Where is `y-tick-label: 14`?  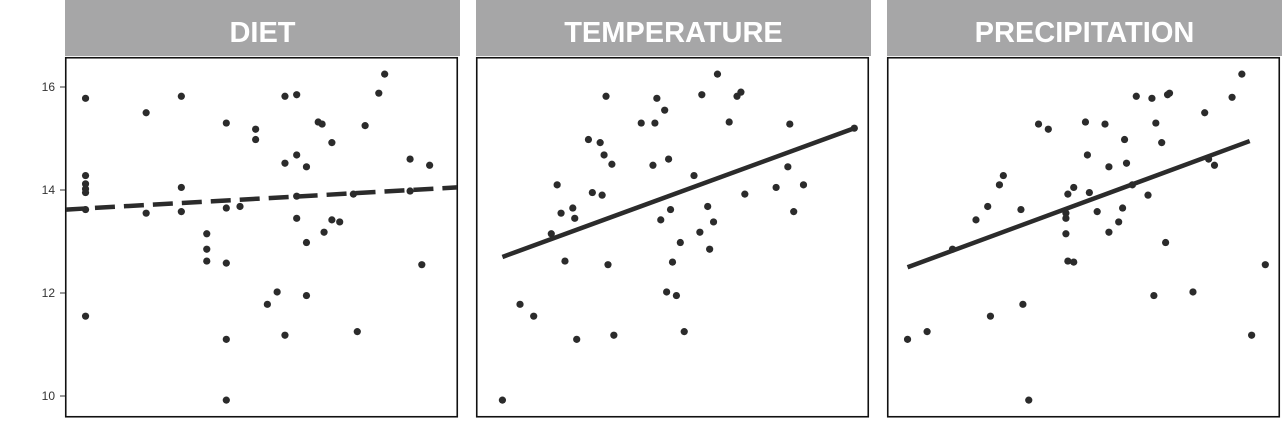
y-tick-label: 14 is located at coordinates (49, 190).